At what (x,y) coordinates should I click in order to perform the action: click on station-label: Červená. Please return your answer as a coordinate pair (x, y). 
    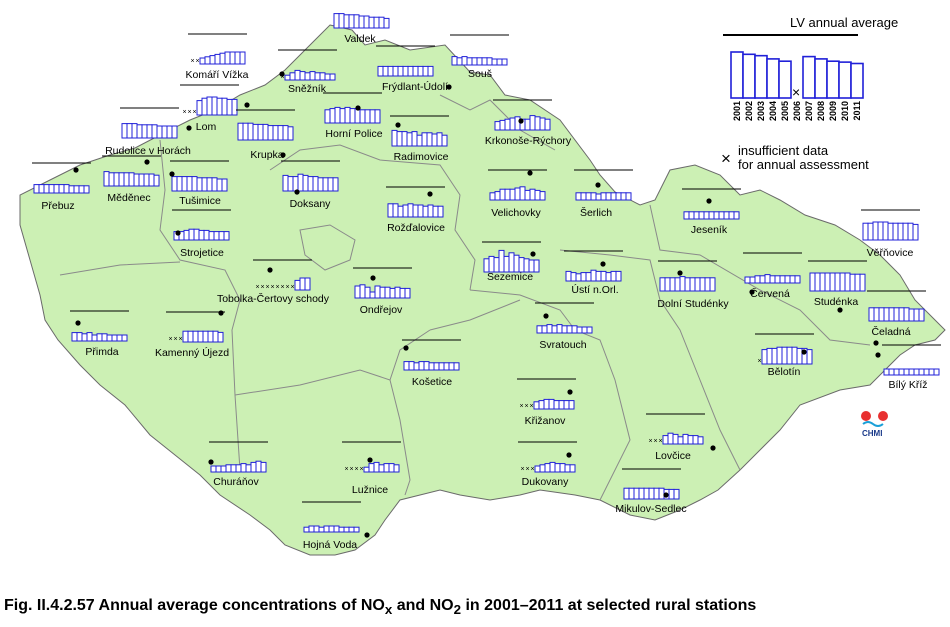
    Looking at the image, I should click on (770, 293).